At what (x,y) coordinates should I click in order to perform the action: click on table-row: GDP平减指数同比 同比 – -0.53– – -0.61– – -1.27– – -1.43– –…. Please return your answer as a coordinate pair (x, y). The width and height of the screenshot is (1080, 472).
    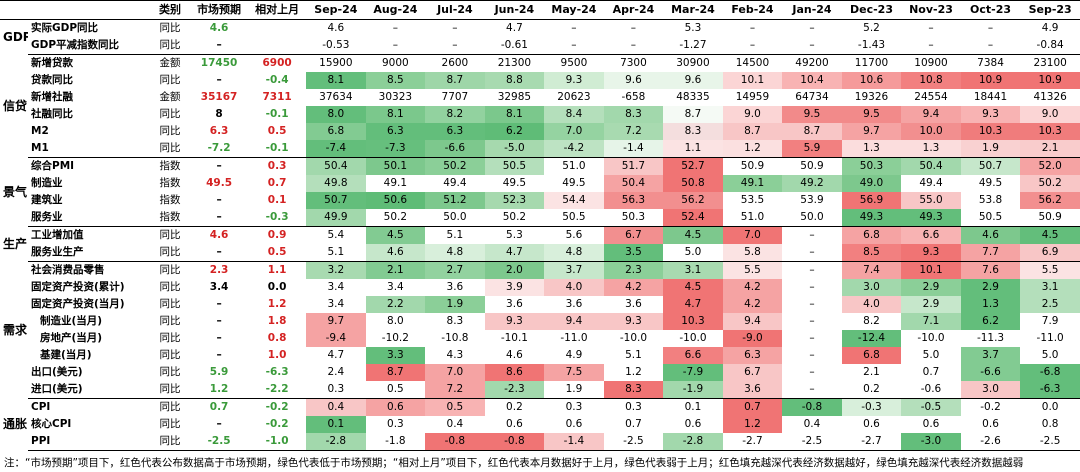
    Looking at the image, I should click on (540, 46).